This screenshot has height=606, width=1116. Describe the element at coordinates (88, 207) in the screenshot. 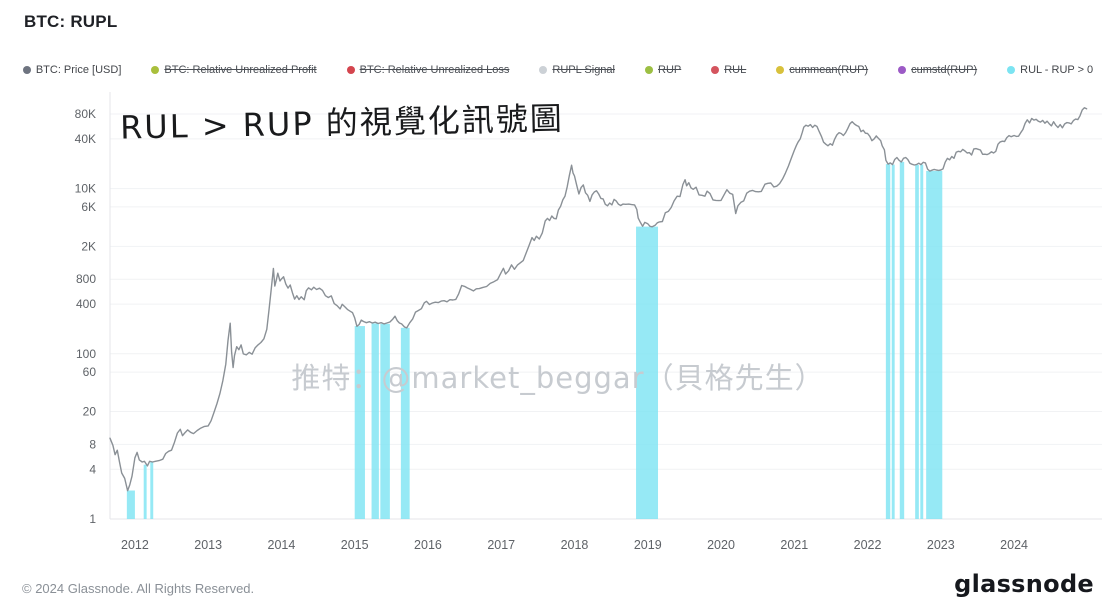

I see `y-axis-tick: 6K` at that location.